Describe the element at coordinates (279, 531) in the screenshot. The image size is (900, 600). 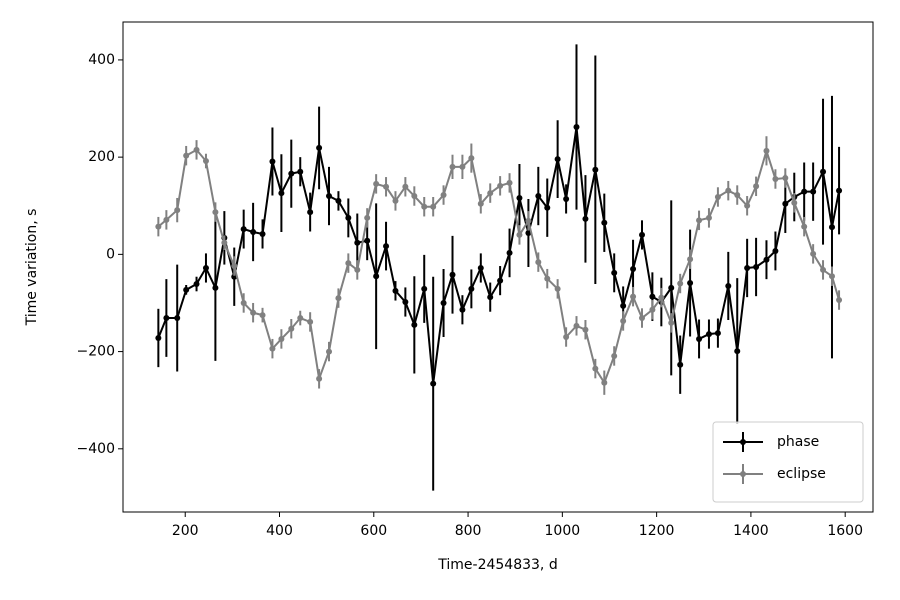
I see `x-tick-label: 400` at that location.